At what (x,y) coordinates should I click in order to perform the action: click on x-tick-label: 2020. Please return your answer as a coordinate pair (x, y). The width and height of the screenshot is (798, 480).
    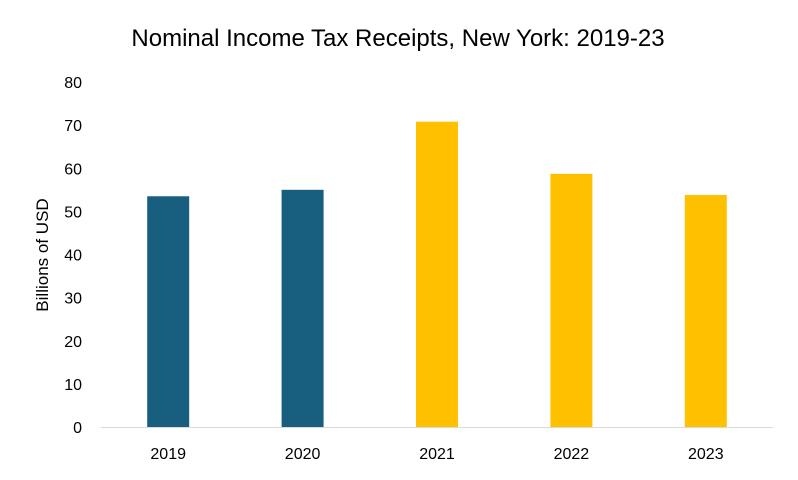
    Looking at the image, I should click on (303, 454).